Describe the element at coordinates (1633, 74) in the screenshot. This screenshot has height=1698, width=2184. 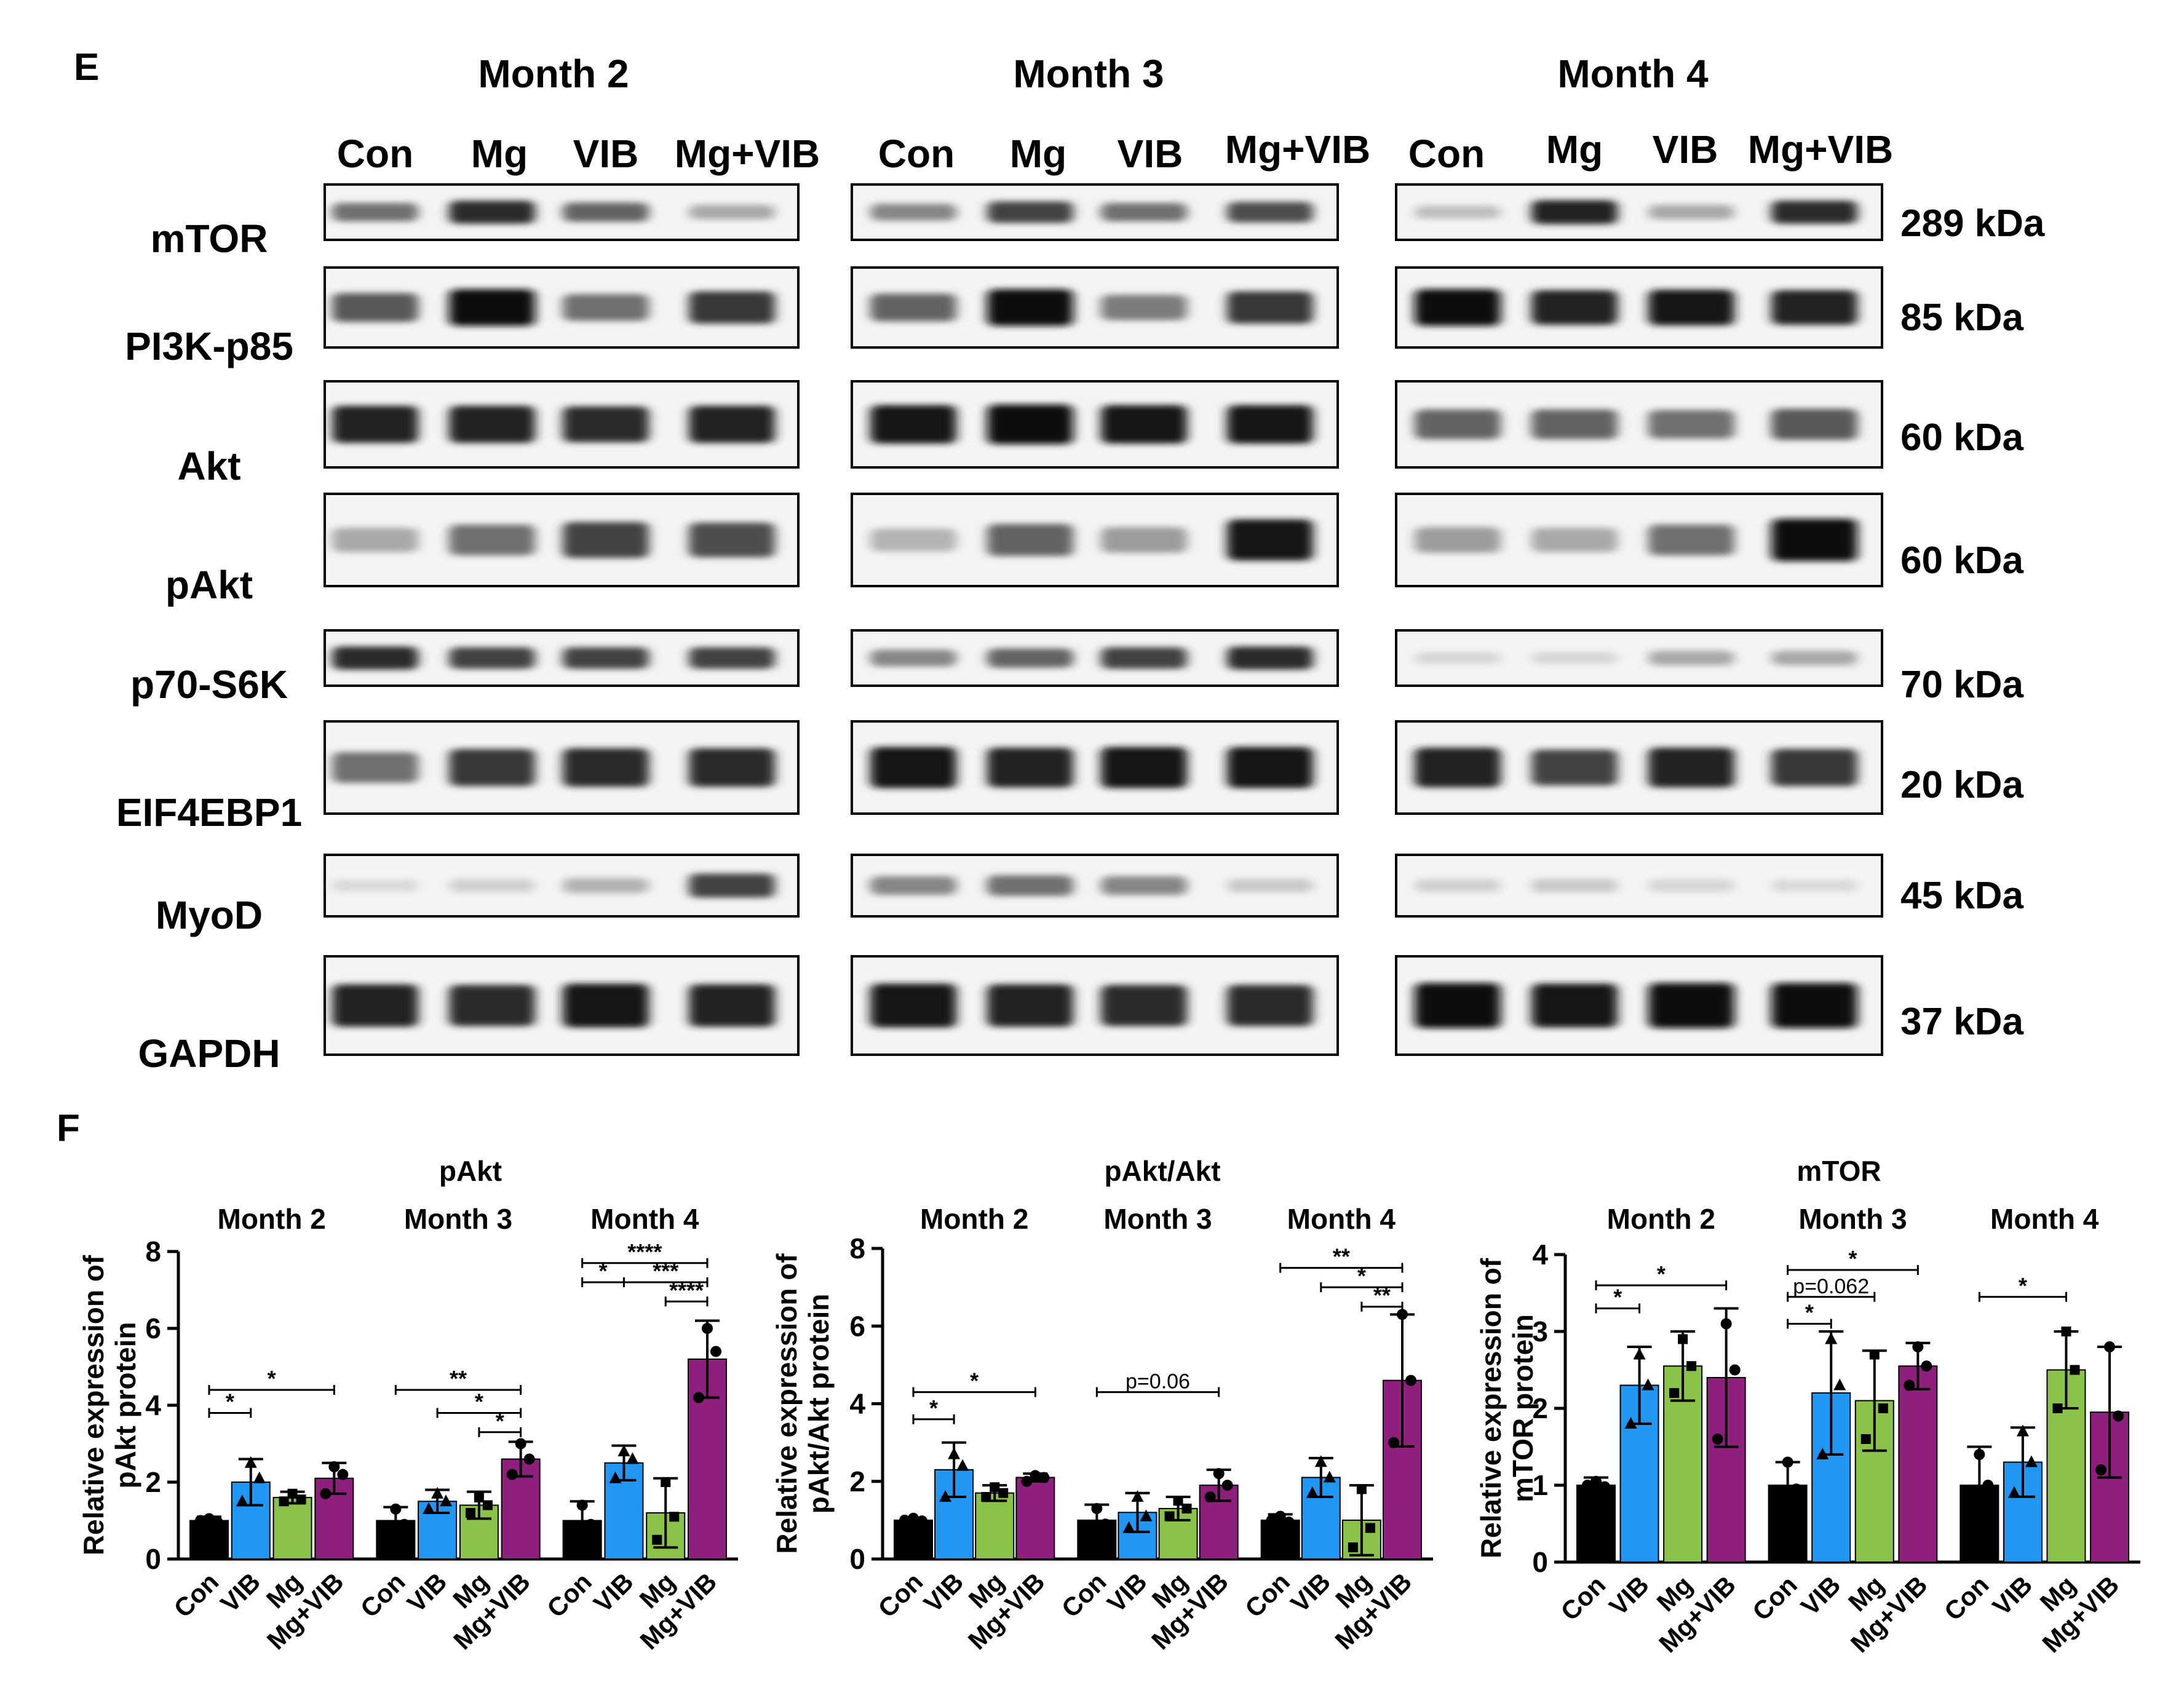
I see `blot-month-header-3: Month 4` at that location.